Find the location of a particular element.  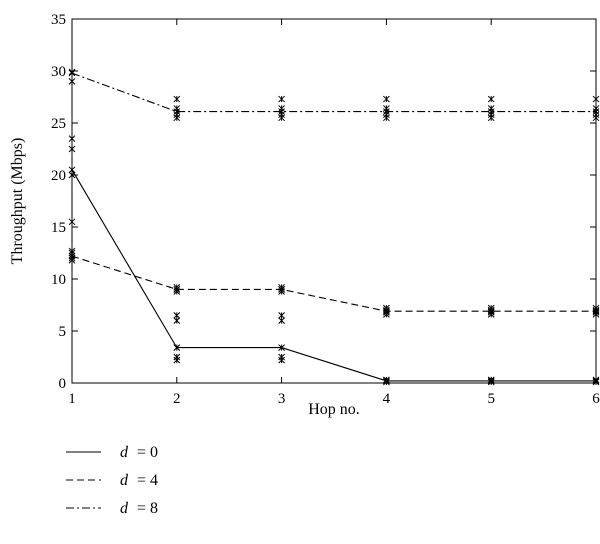

x-tick-label: 2 is located at coordinates (177, 399).